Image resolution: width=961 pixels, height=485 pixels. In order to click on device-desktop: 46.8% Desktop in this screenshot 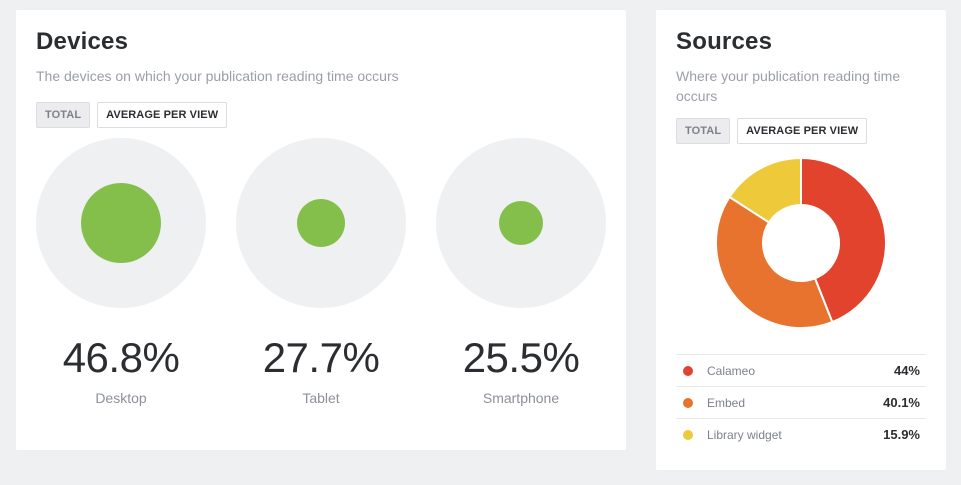, I will do `click(121, 272)`.